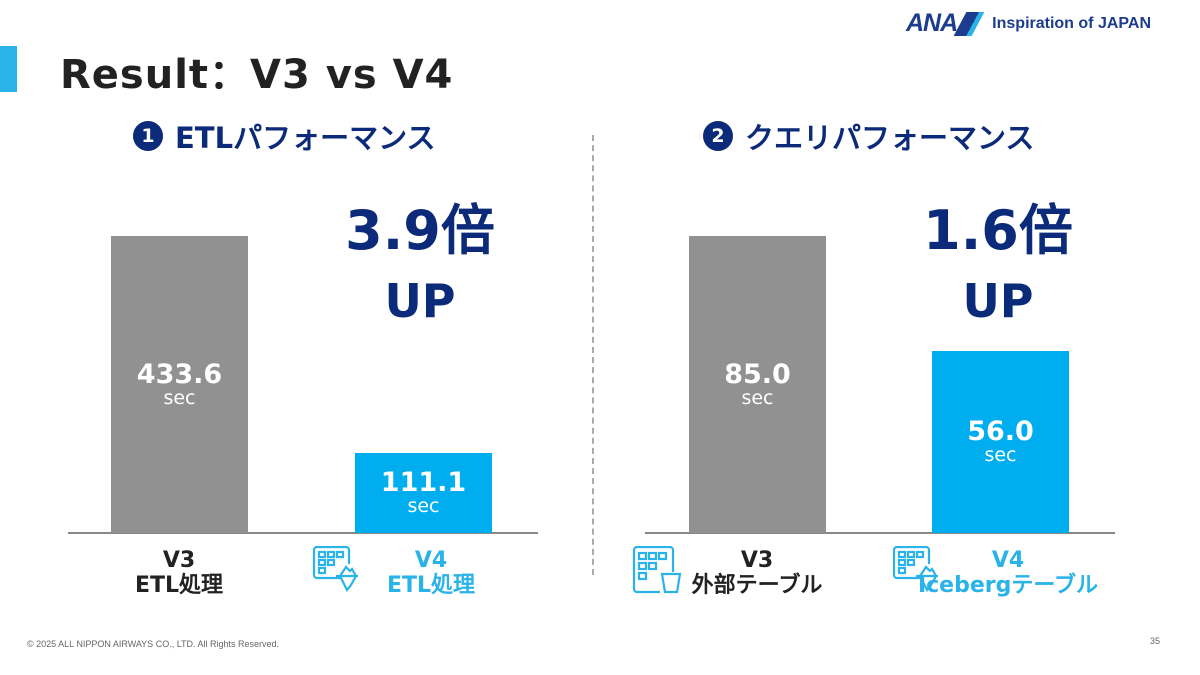 The height and width of the screenshot is (675, 1200). What do you see at coordinates (179, 374) in the screenshot?
I see `bar-value-label: 433.6` at bounding box center [179, 374].